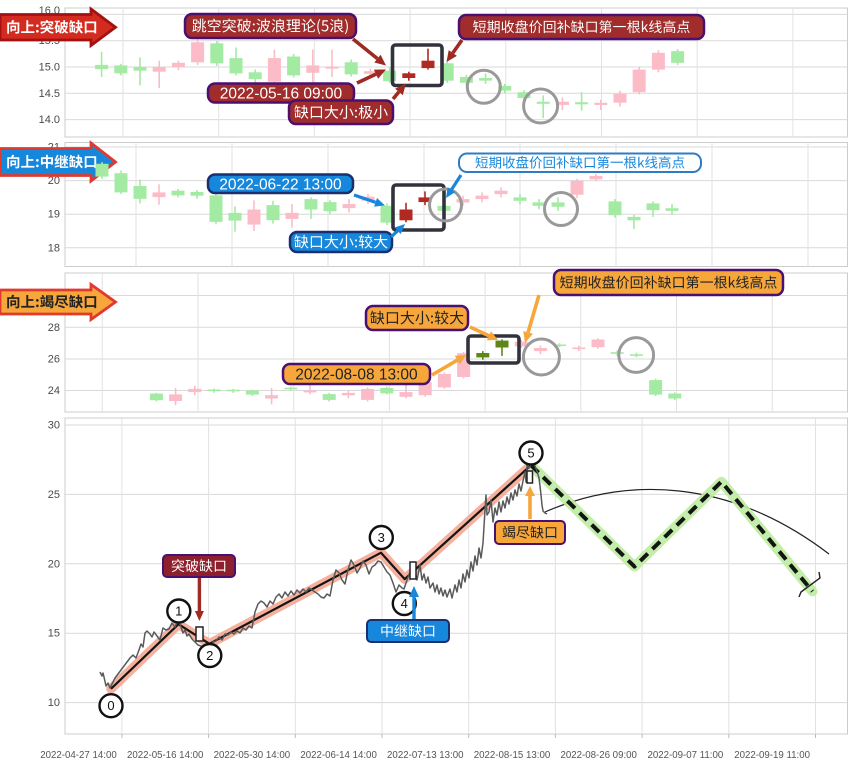 This screenshot has width=853, height=769. I want to click on svg-text: 2022-05-16 14:00, so click(165, 755).